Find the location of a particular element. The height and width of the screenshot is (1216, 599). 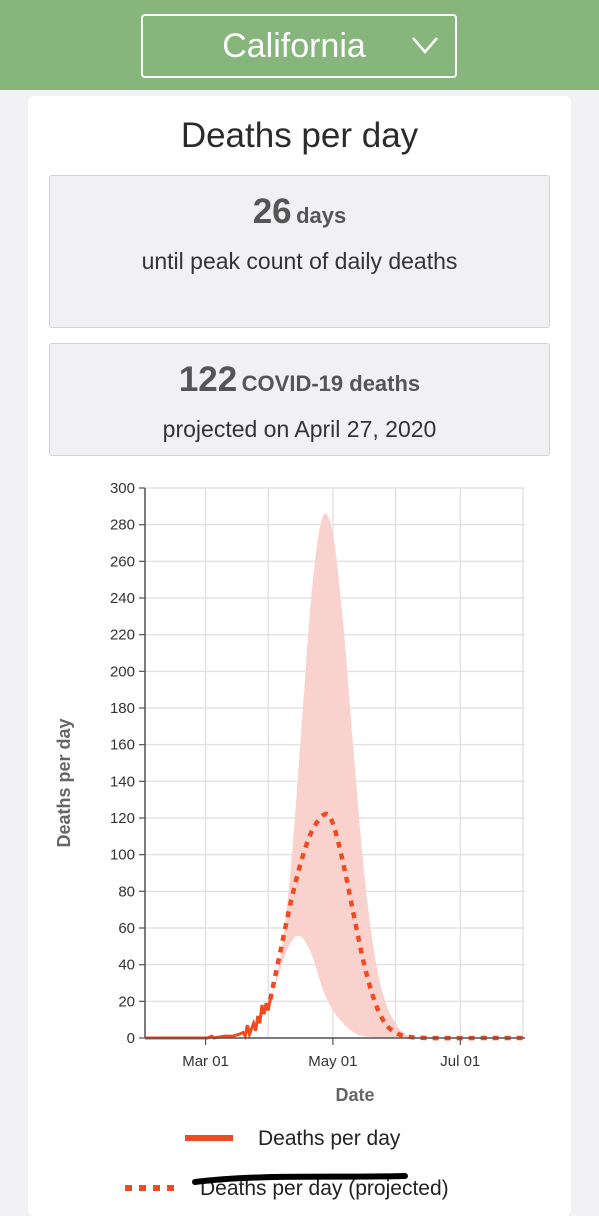

chevron-down-icon is located at coordinates (425, 45).